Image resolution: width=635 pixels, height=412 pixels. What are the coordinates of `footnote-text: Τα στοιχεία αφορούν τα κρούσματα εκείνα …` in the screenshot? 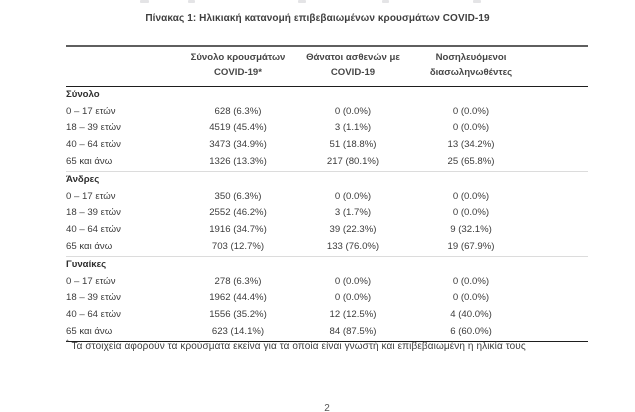 It's located at (298, 346).